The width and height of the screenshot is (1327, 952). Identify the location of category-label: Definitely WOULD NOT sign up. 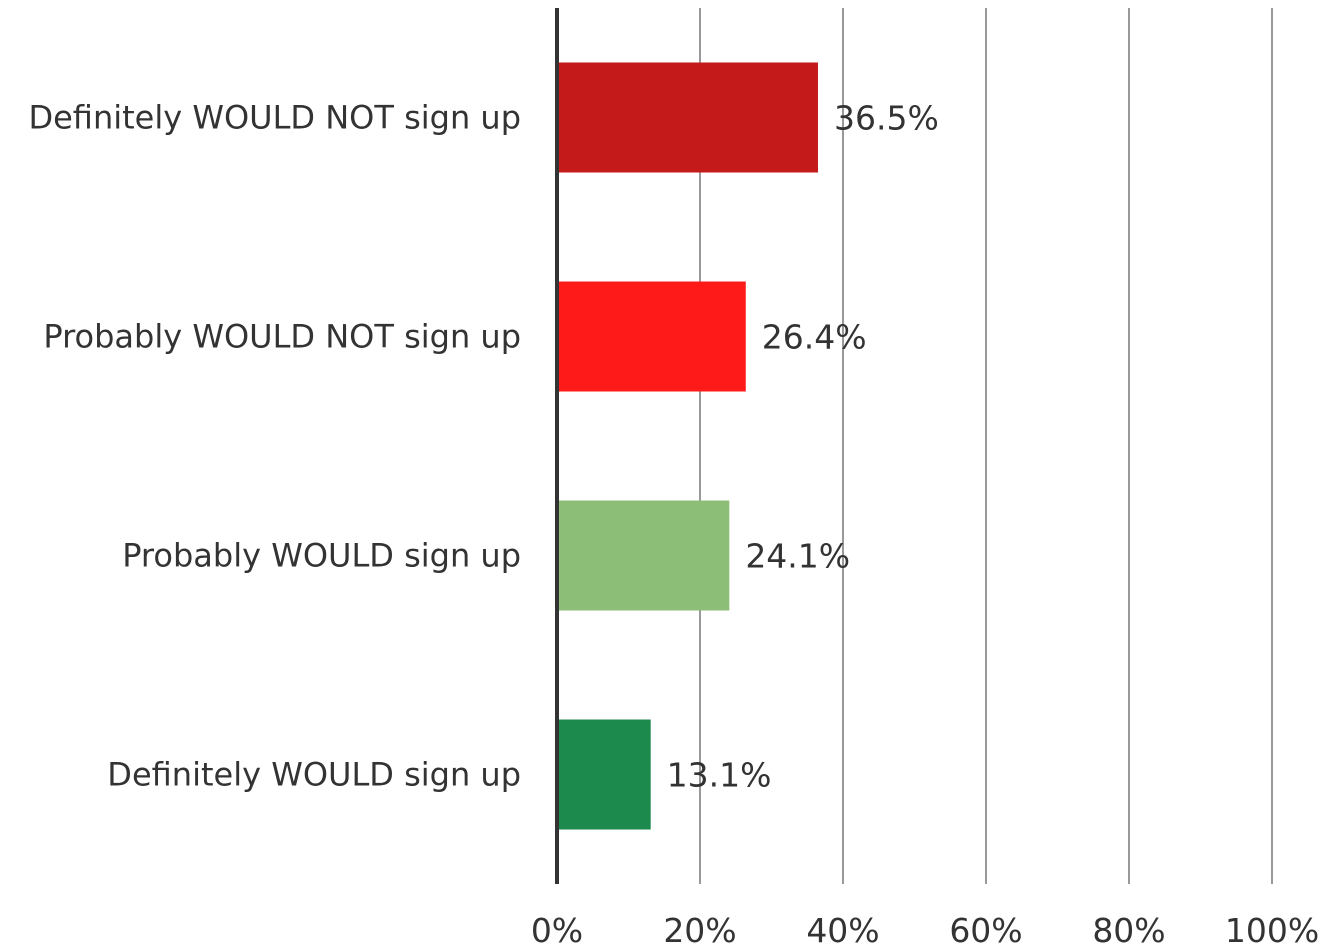
(274, 118).